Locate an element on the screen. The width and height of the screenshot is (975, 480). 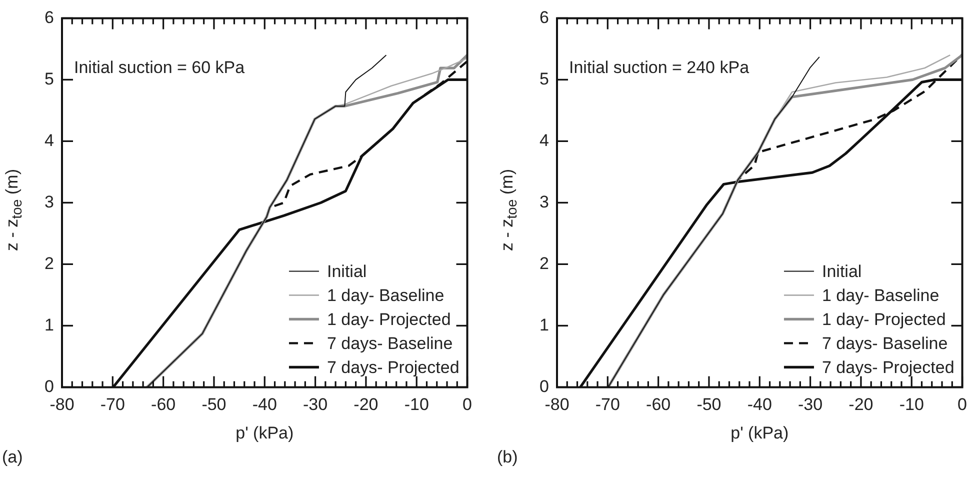
text: (b) is located at coordinates (507, 457).